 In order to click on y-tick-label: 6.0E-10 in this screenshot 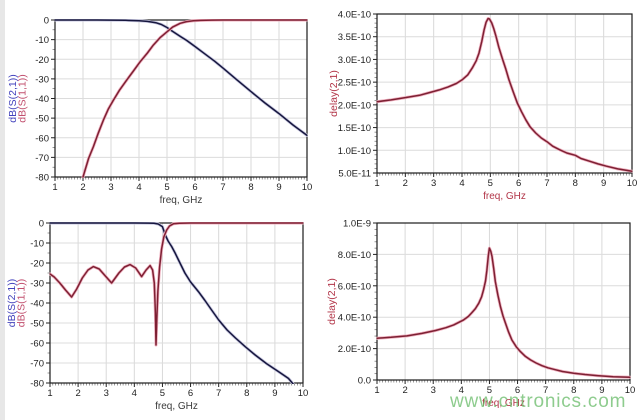, I will do `click(354, 286)`.